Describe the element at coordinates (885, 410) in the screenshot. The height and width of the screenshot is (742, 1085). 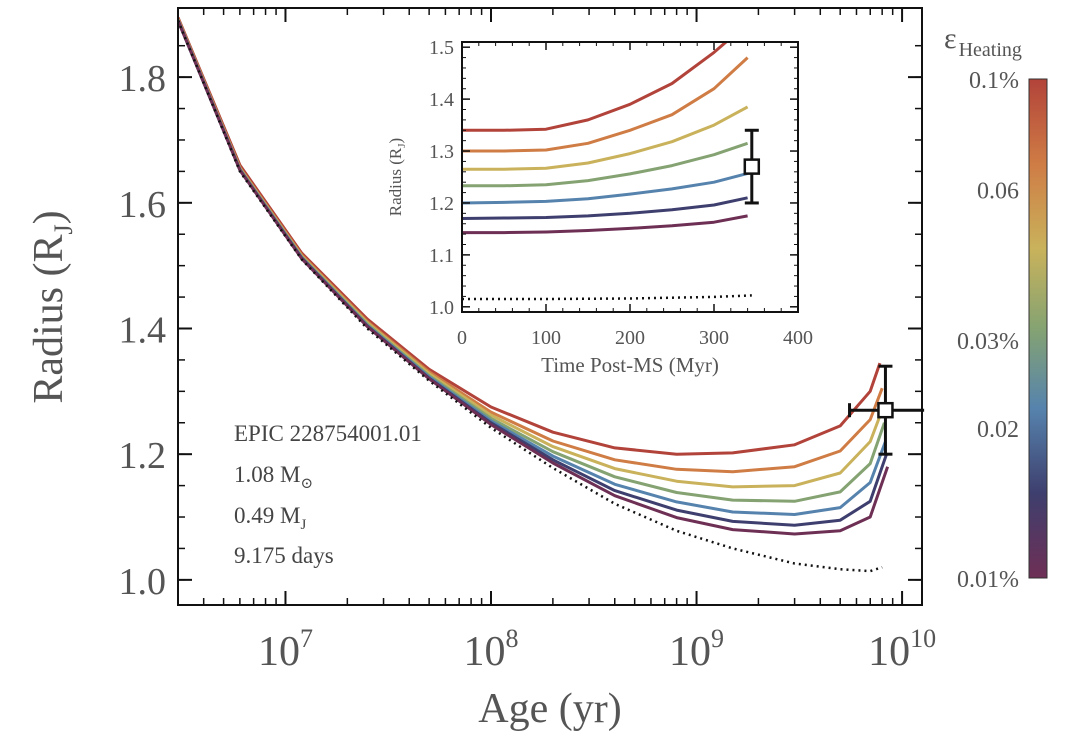
I see `main-obs-marker` at that location.